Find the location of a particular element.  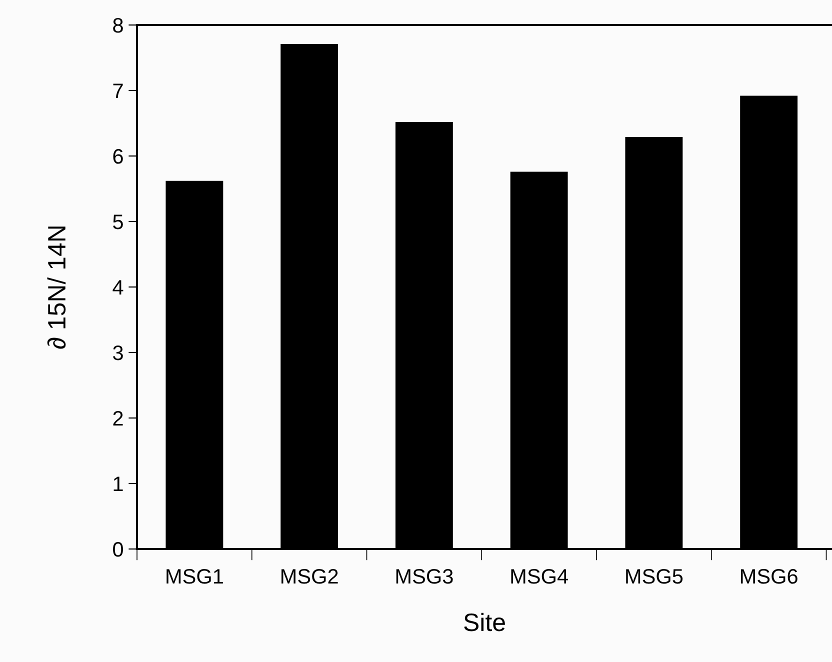

y-tick-label: 3 is located at coordinates (118, 353).